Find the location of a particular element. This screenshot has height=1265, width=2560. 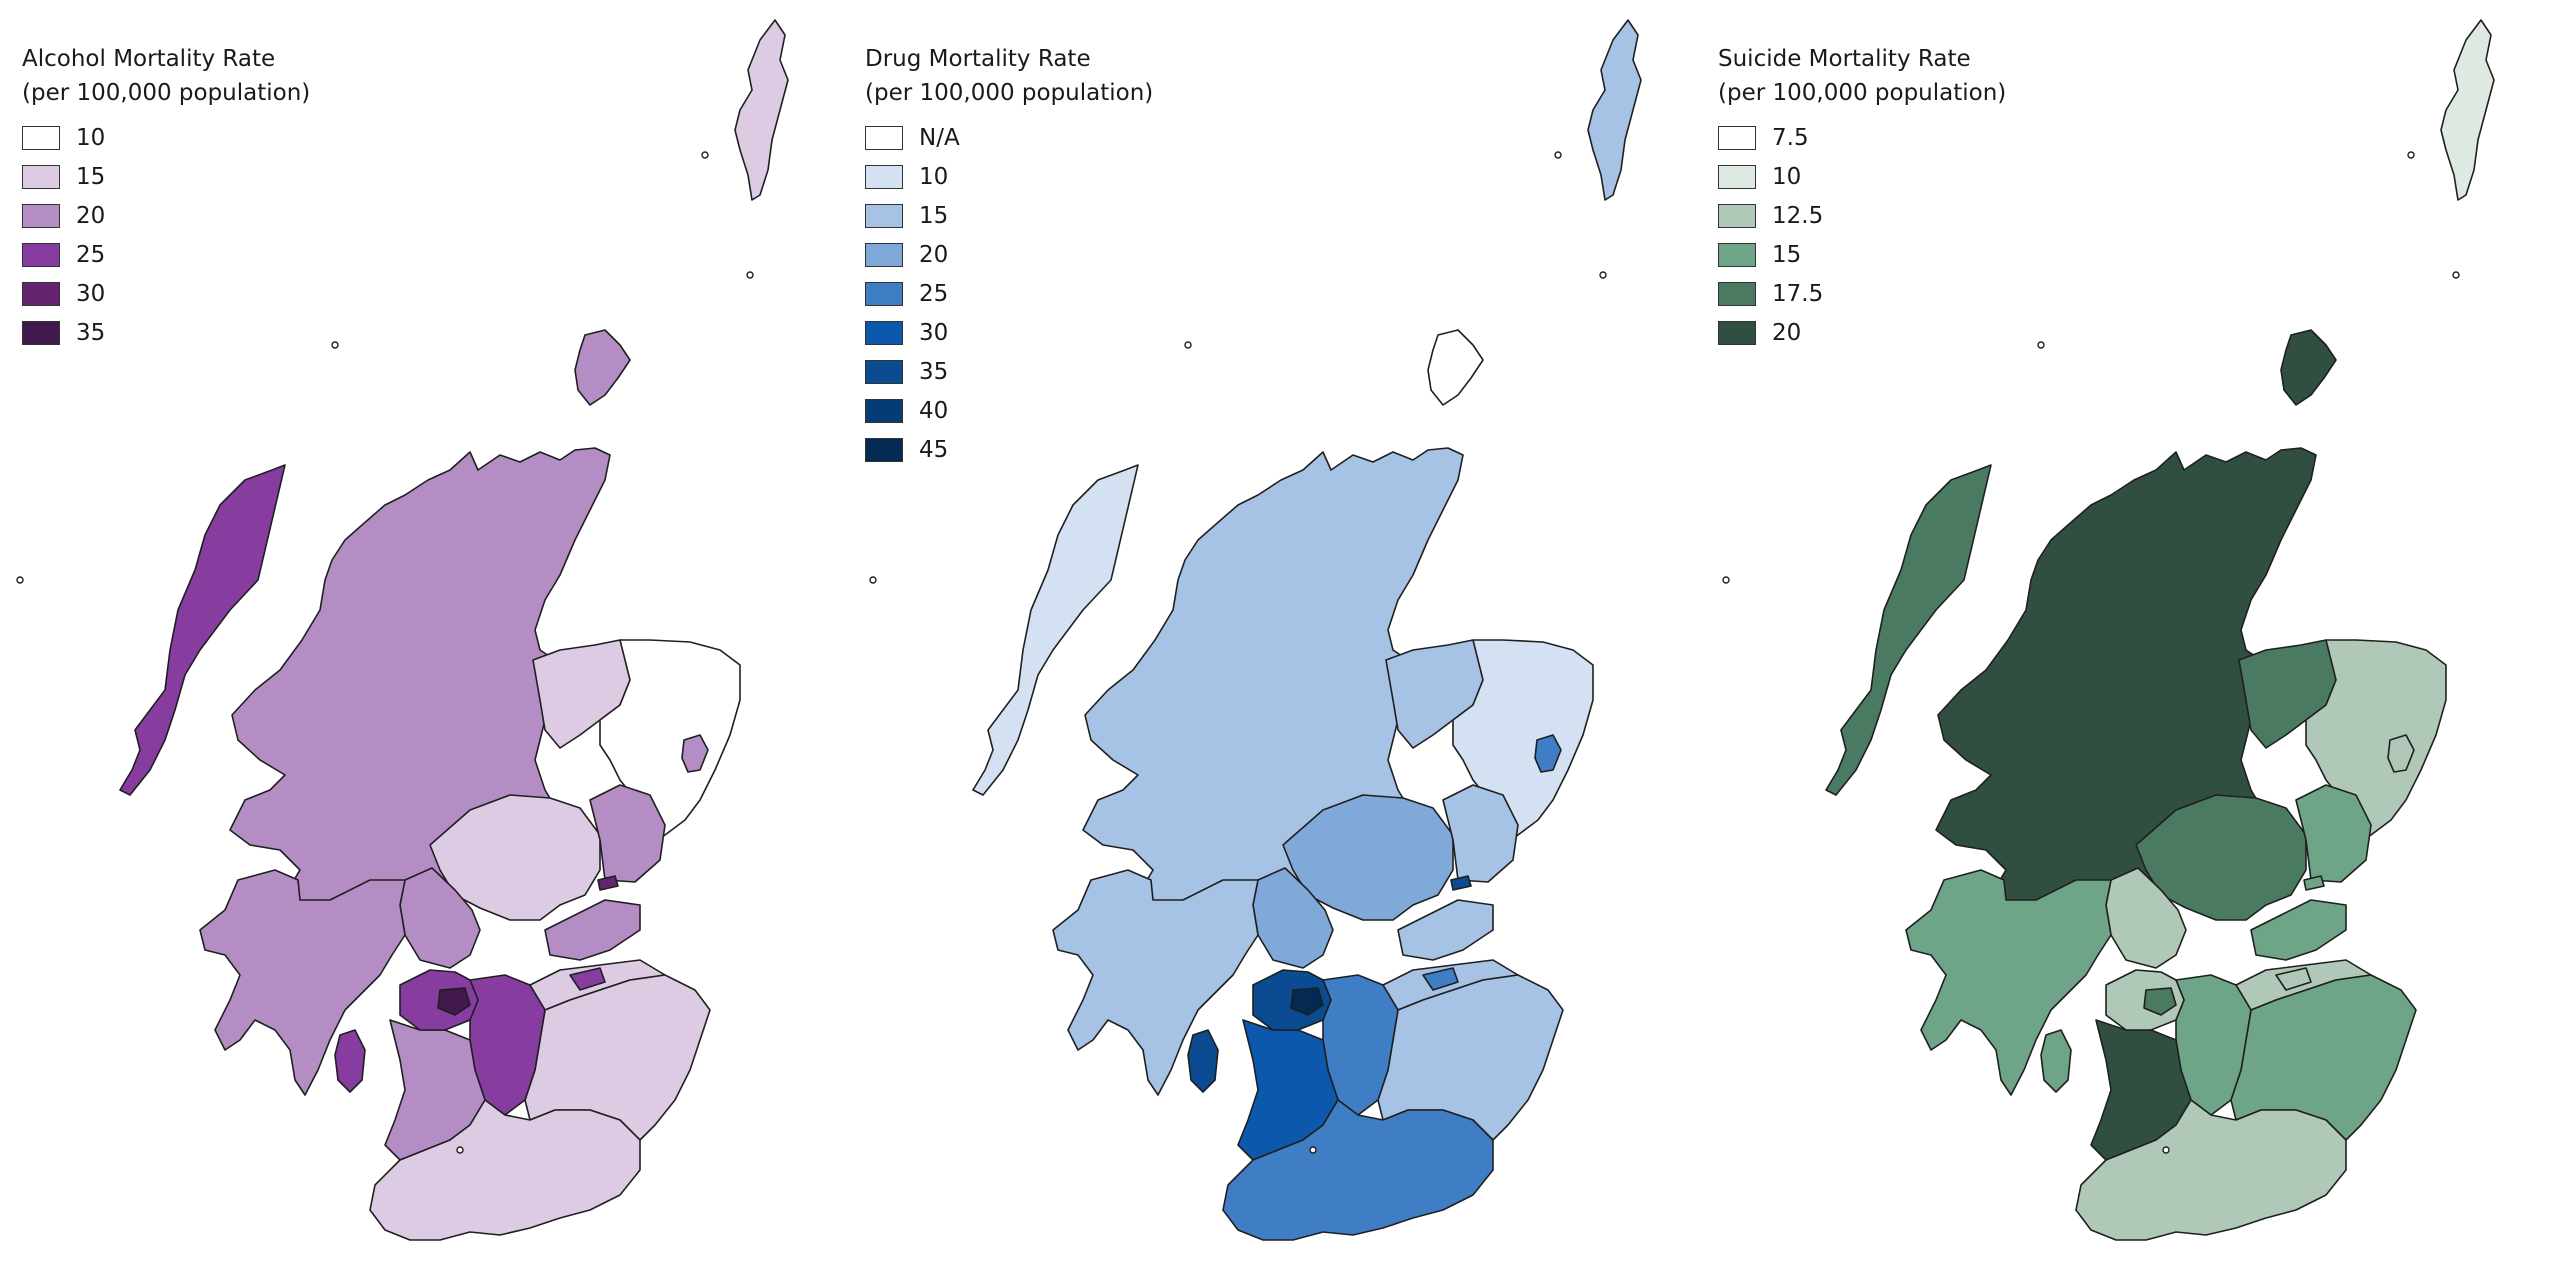

drug-legend-title: Drug Mortality Rate is located at coordinates (978, 59).